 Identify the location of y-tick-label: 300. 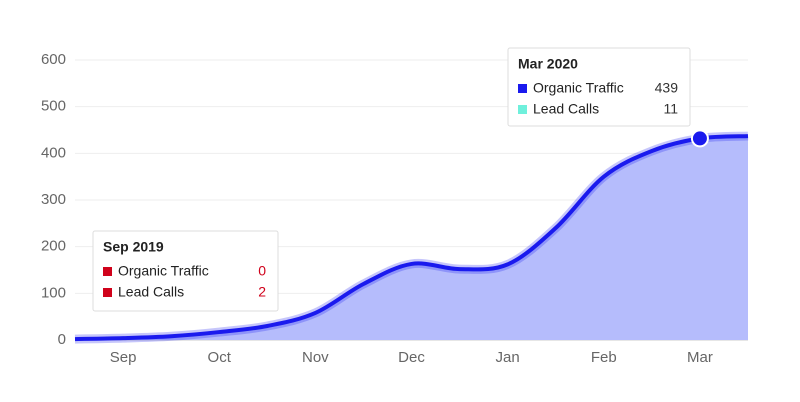
(53, 199).